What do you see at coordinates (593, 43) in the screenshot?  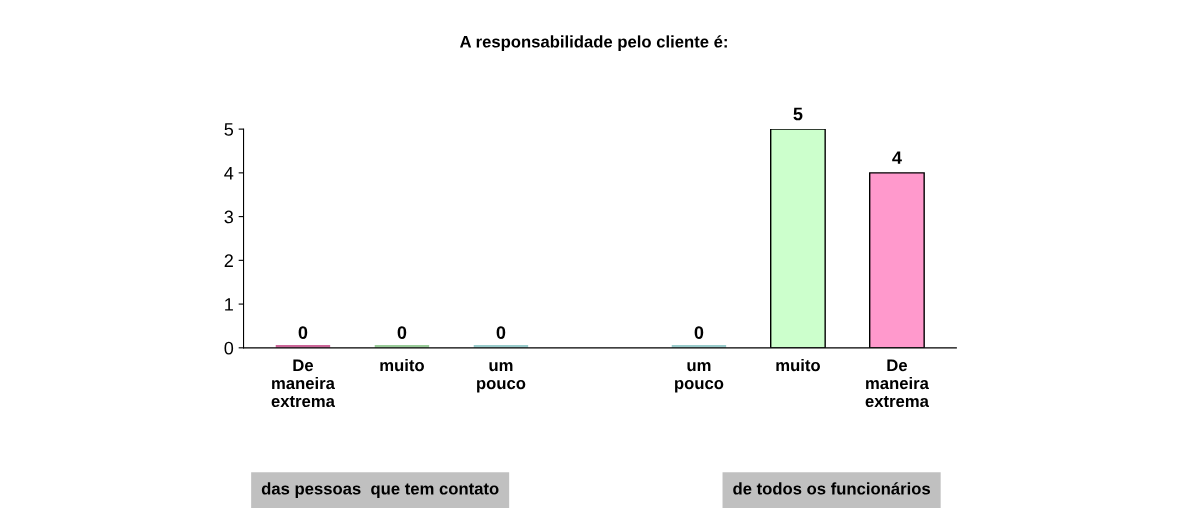 I see `chart-title: A responsabilidade pelo cliente é:` at bounding box center [593, 43].